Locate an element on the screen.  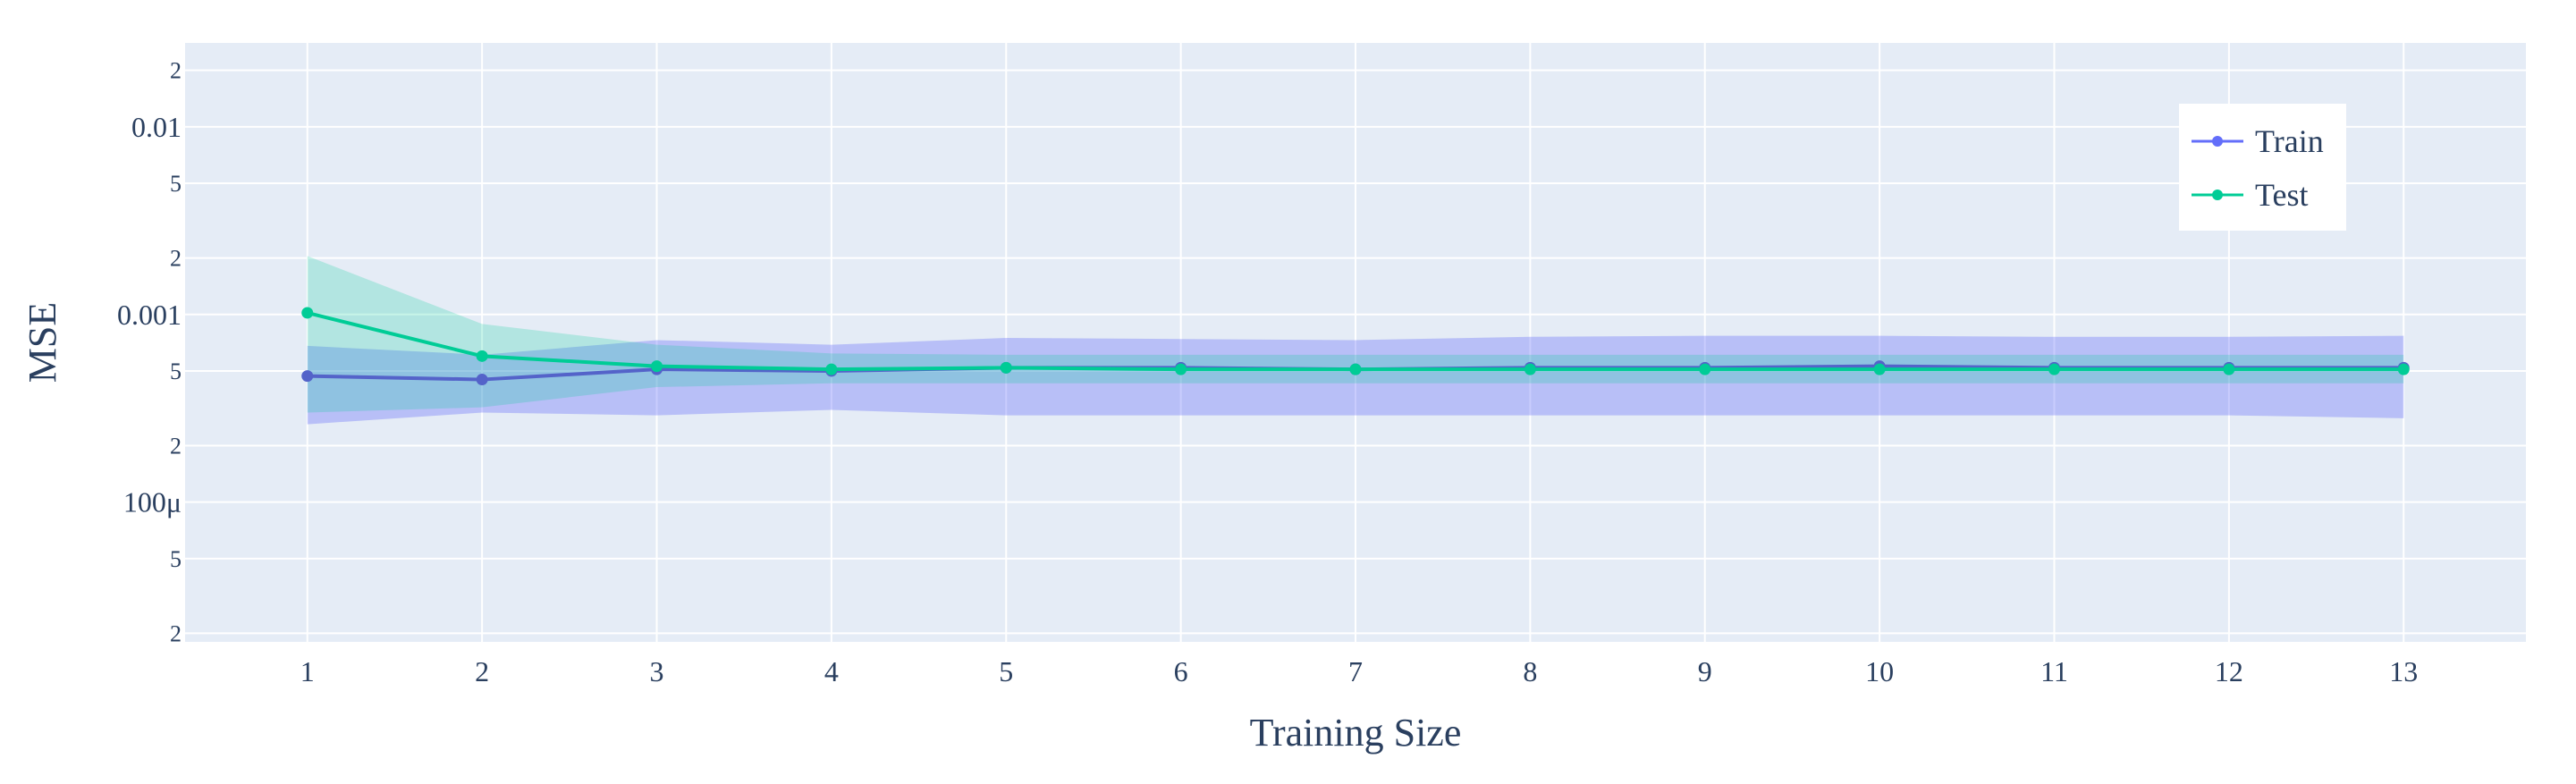
x-tick-label: 3 is located at coordinates (657, 671).